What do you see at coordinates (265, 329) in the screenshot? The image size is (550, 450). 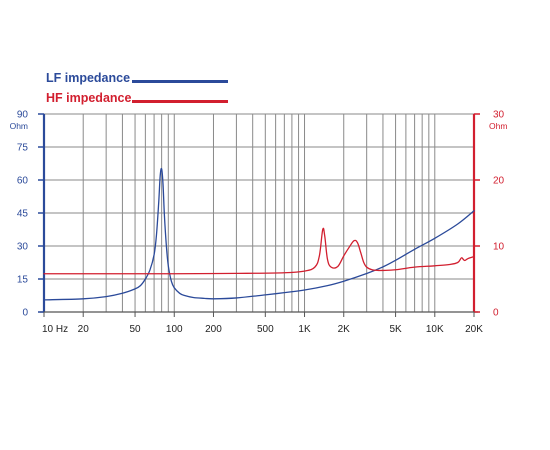 I see `x-tick-label: 500` at bounding box center [265, 329].